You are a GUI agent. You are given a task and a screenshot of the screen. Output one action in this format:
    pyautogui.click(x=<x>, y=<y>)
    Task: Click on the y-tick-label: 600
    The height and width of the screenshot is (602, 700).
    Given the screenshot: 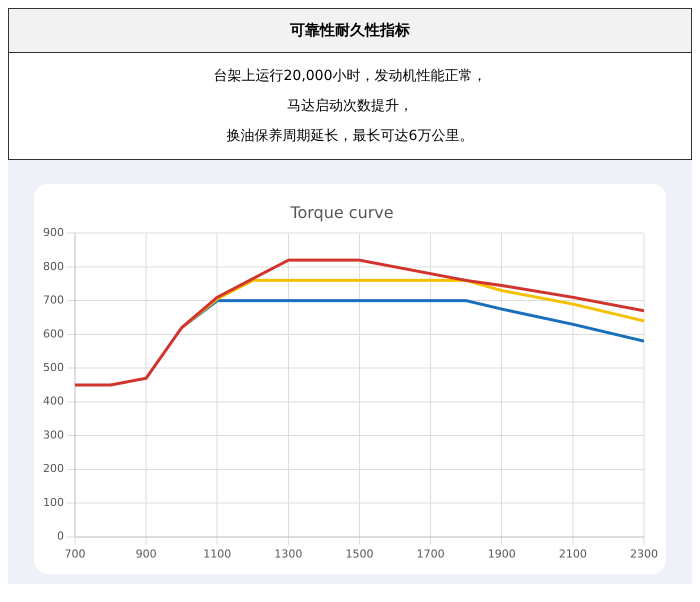 What is the action you would take?
    pyautogui.click(x=53, y=333)
    